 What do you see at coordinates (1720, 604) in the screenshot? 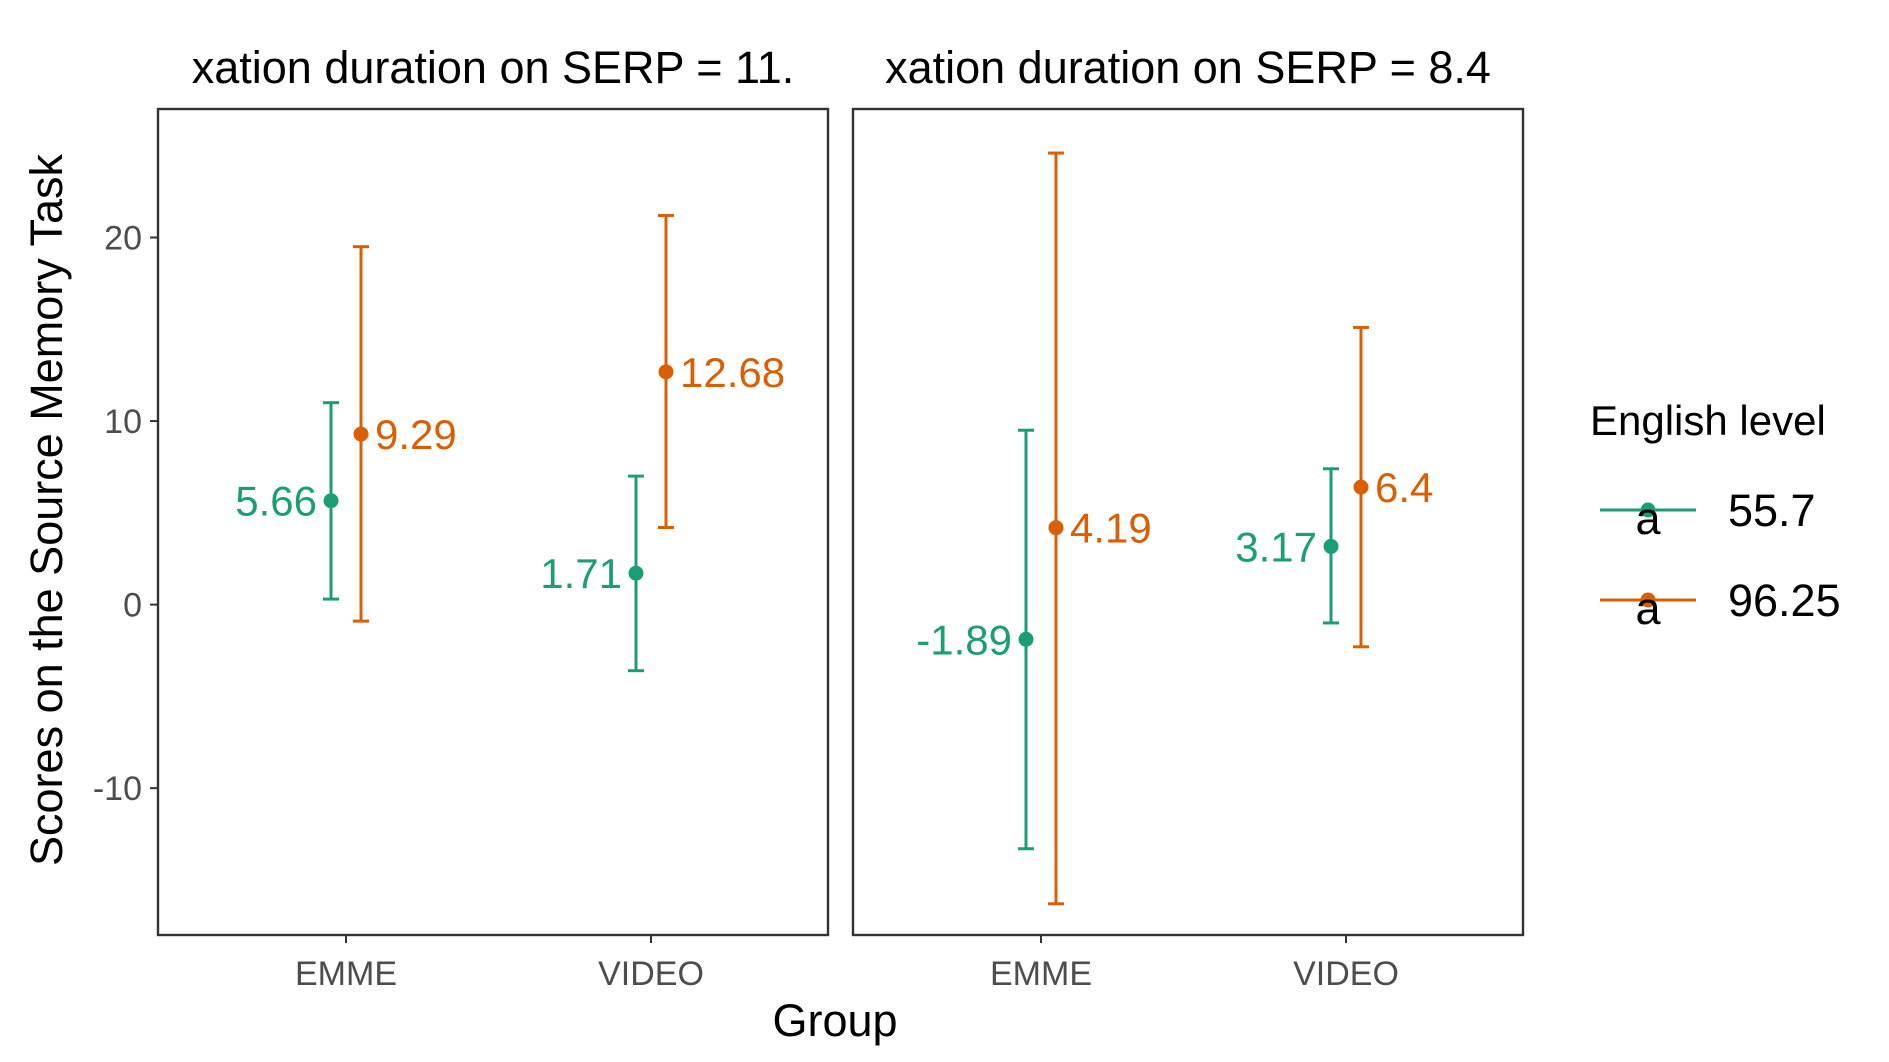
I see `legend-key-96.25: a 96.25` at bounding box center [1720, 604].